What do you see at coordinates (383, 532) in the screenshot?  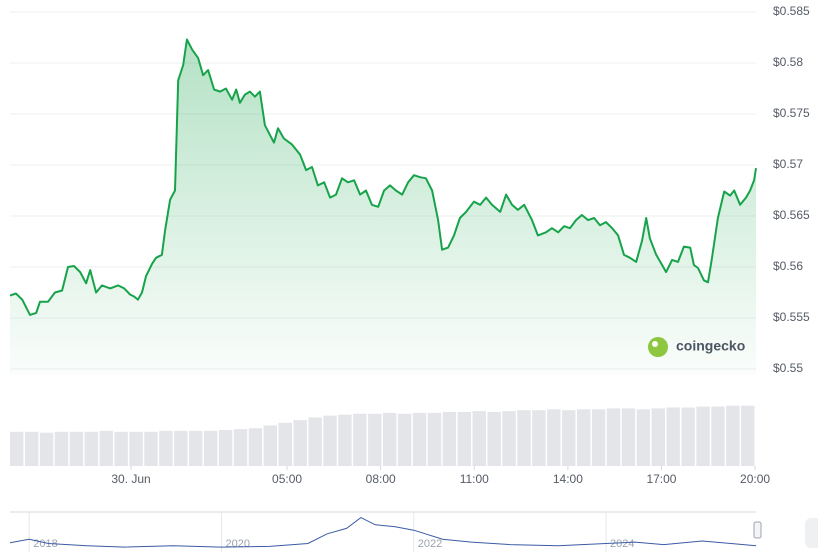 I see `navigator-line` at bounding box center [383, 532].